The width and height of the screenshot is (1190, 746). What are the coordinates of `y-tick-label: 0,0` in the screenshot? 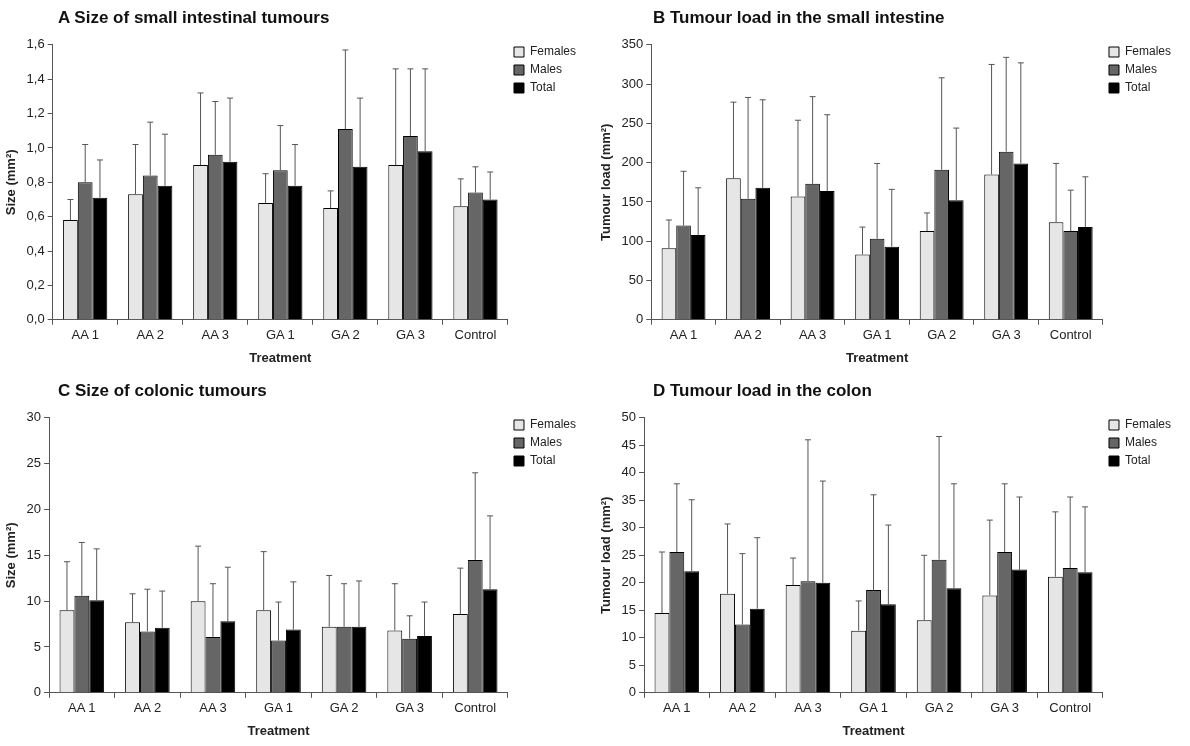 It's located at (35, 319).